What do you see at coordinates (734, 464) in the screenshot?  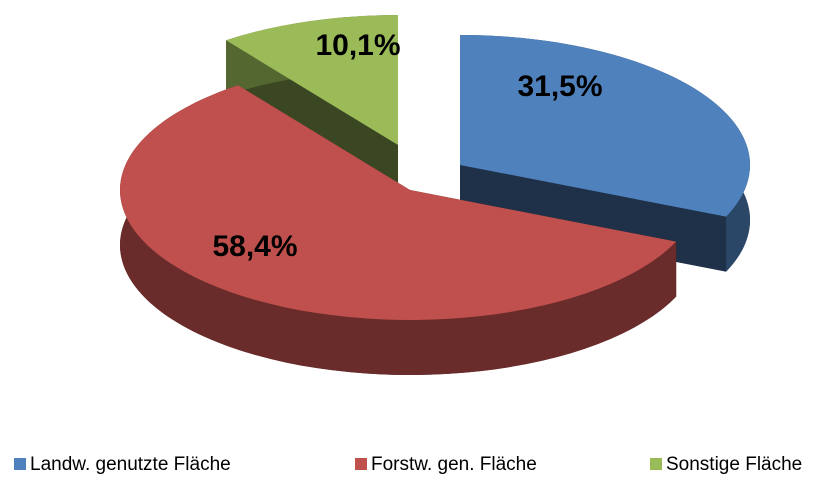 I see `legend-label: Sonstige Fläche` at bounding box center [734, 464].